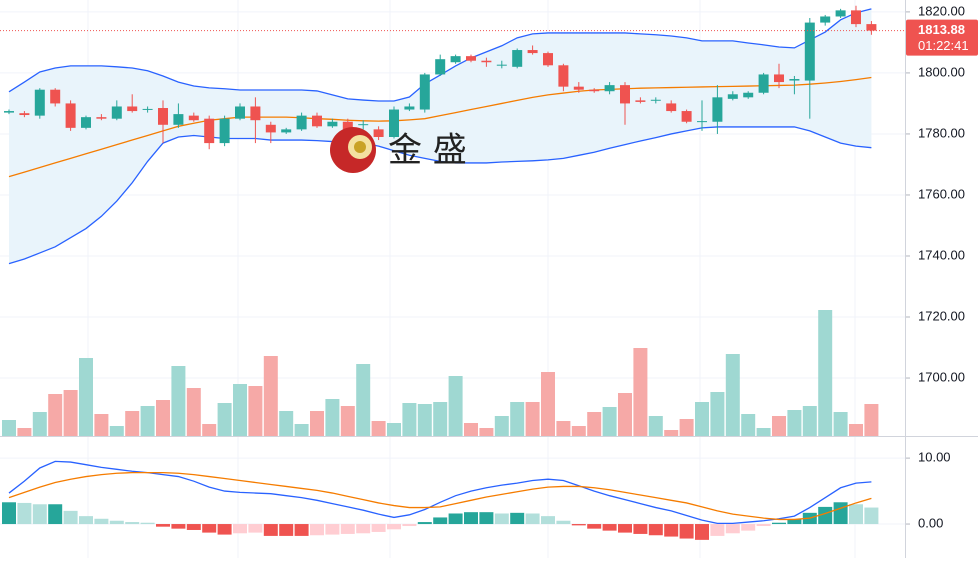 The width and height of the screenshot is (978, 563). I want to click on y-tick-label: 10.00, so click(934, 457).